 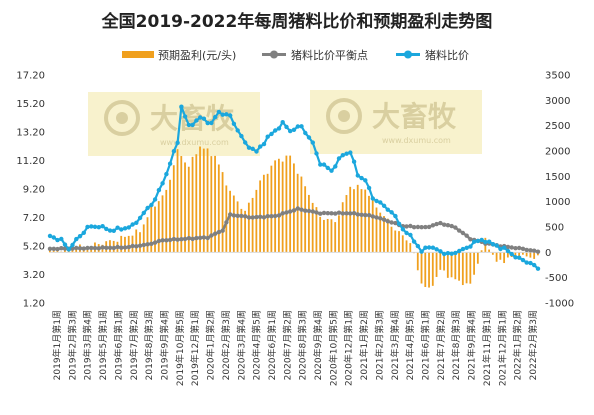 What do you see at coordinates (34, 218) in the screenshot?
I see `left-tick-label: 7.20` at bounding box center [34, 218].